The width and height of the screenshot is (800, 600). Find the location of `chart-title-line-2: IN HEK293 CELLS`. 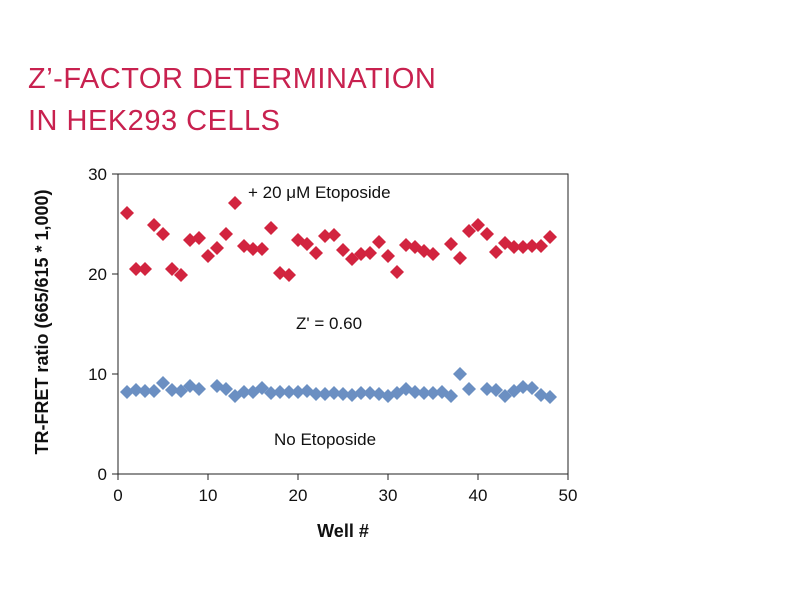

chart-title-line-2: IN HEK293 CELLS is located at coordinates (154, 121).